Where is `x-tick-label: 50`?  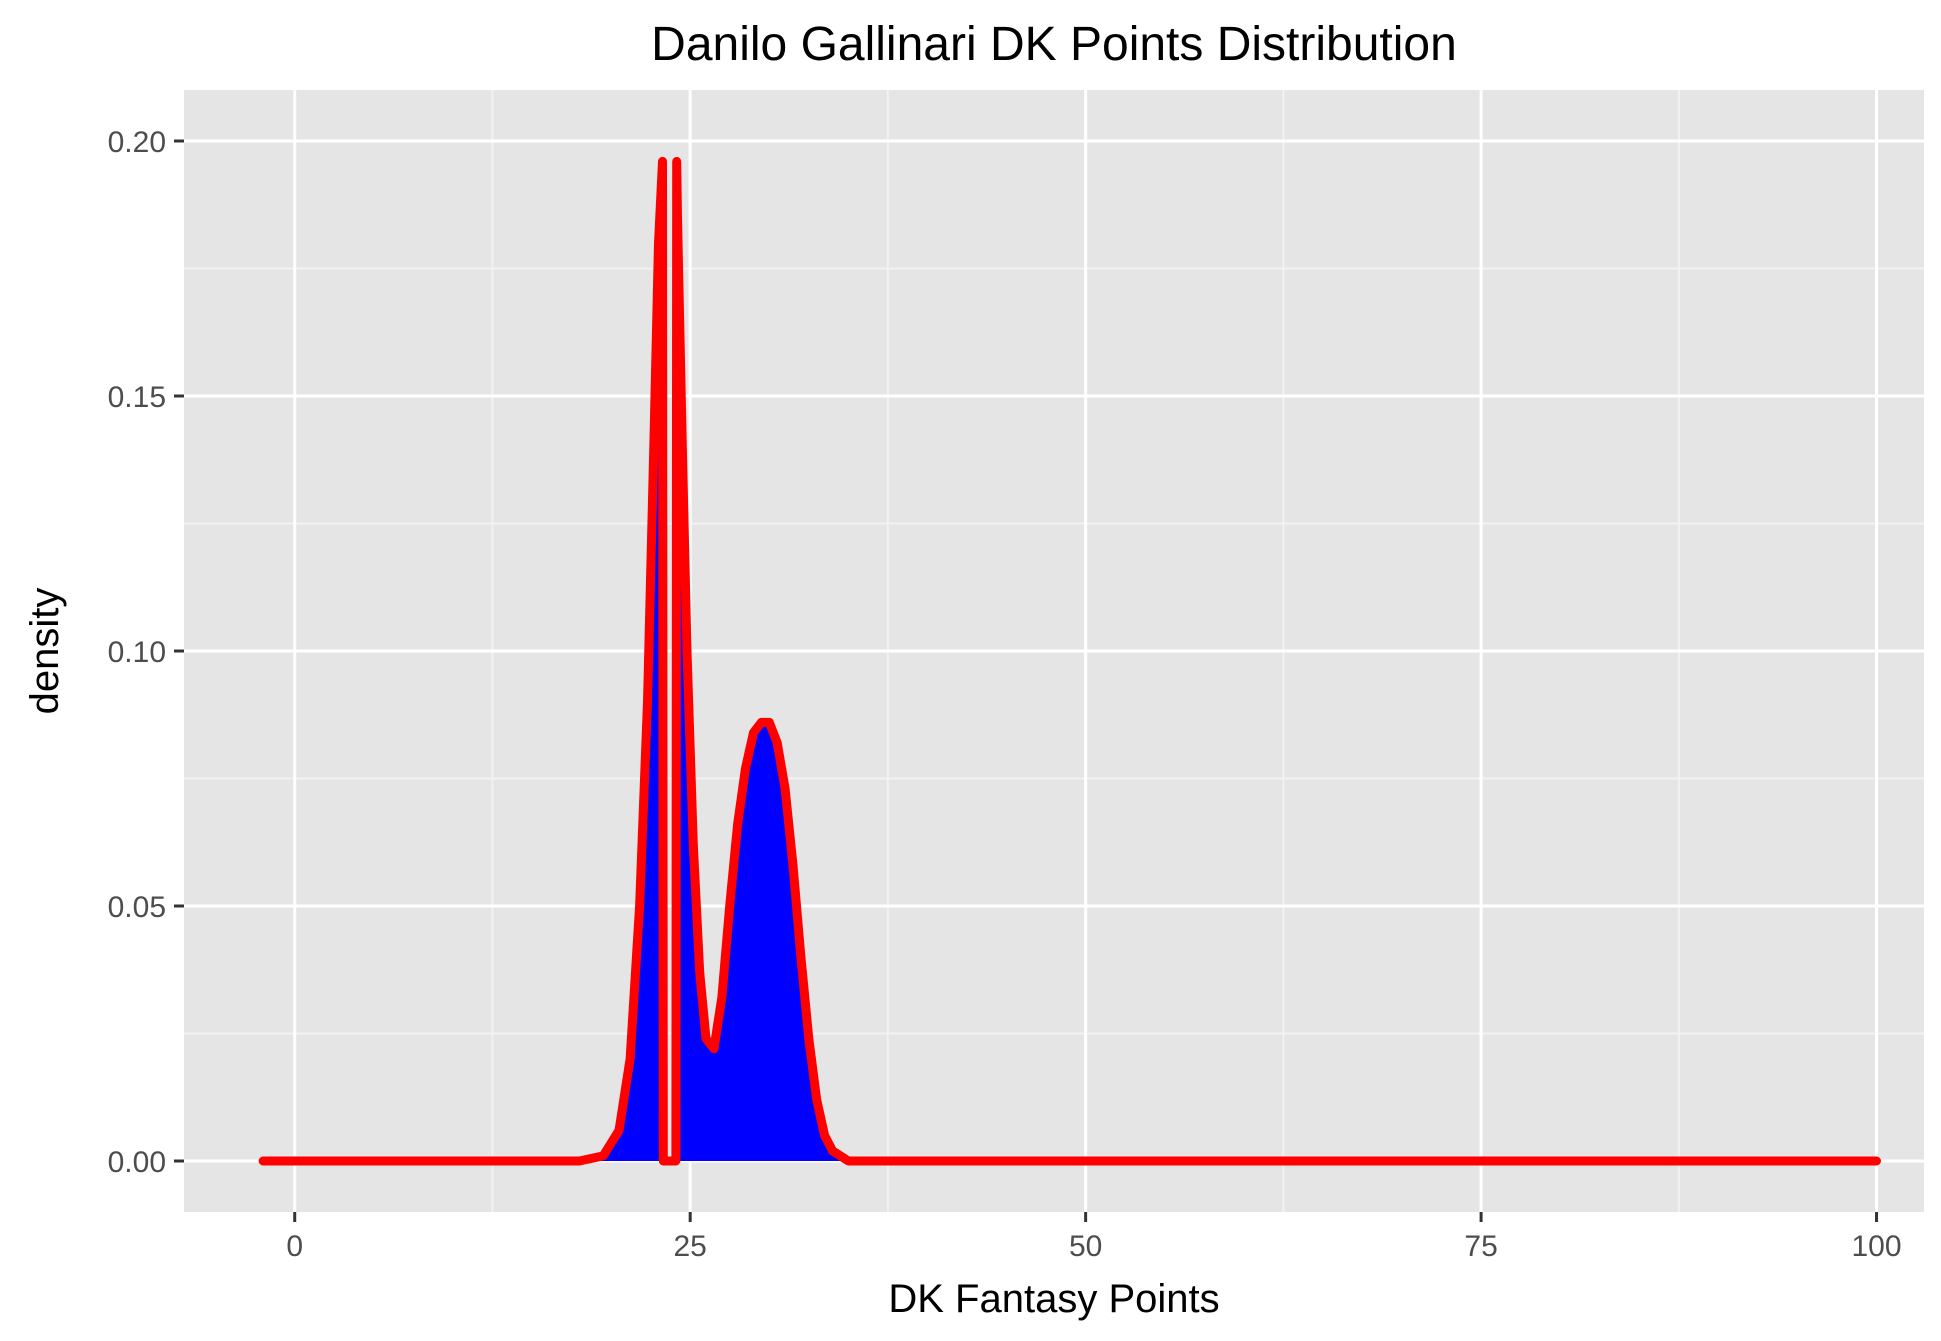
x-tick-label: 50 is located at coordinates (1085, 1246).